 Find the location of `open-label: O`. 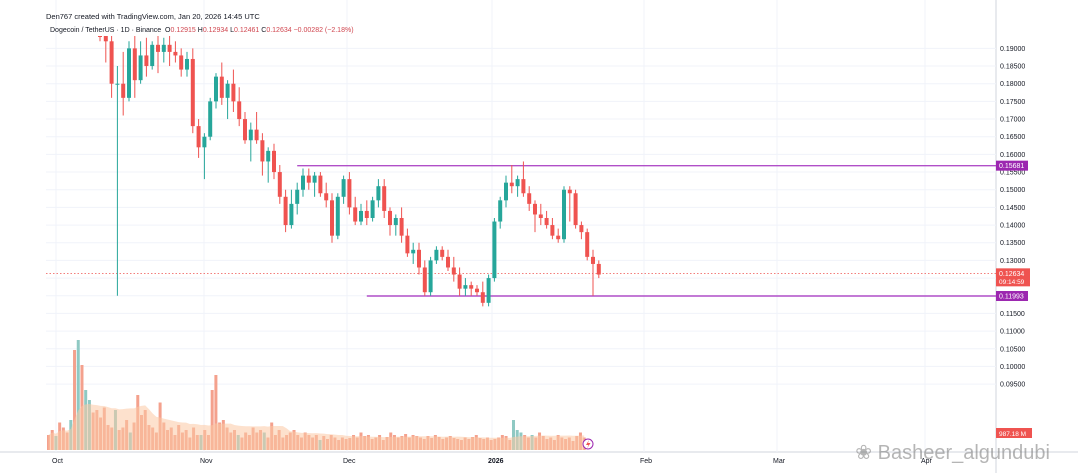

open-label: O is located at coordinates (168, 30).